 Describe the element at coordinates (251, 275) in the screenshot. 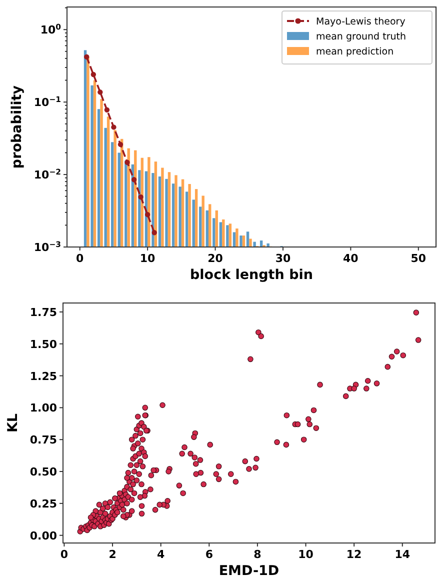

I see `x-axis-title: block length bin` at that location.